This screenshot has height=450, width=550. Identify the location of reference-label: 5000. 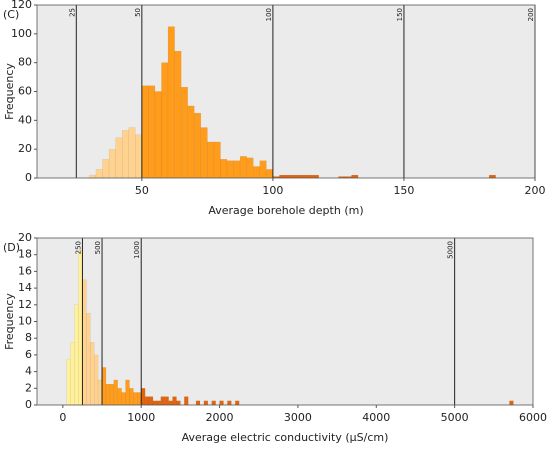
(451, 250).